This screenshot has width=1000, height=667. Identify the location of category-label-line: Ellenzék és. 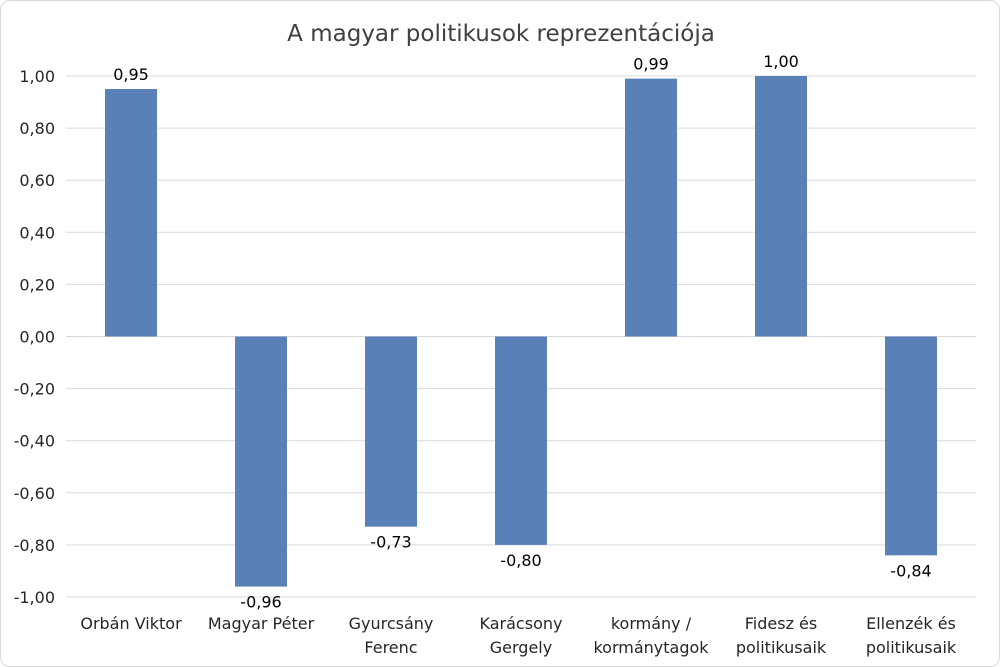
(911, 623).